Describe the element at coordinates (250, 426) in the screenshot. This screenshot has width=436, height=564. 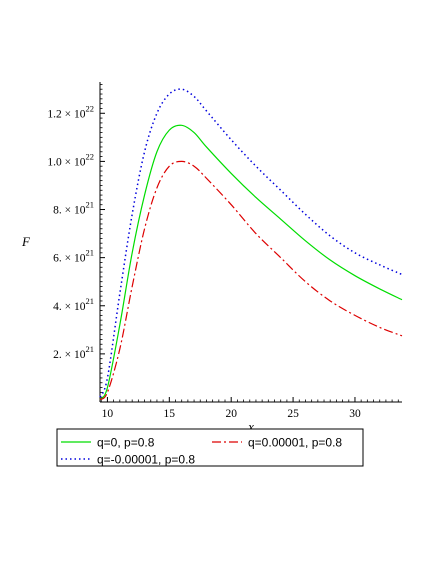
I see `x-axis-label: x` at that location.